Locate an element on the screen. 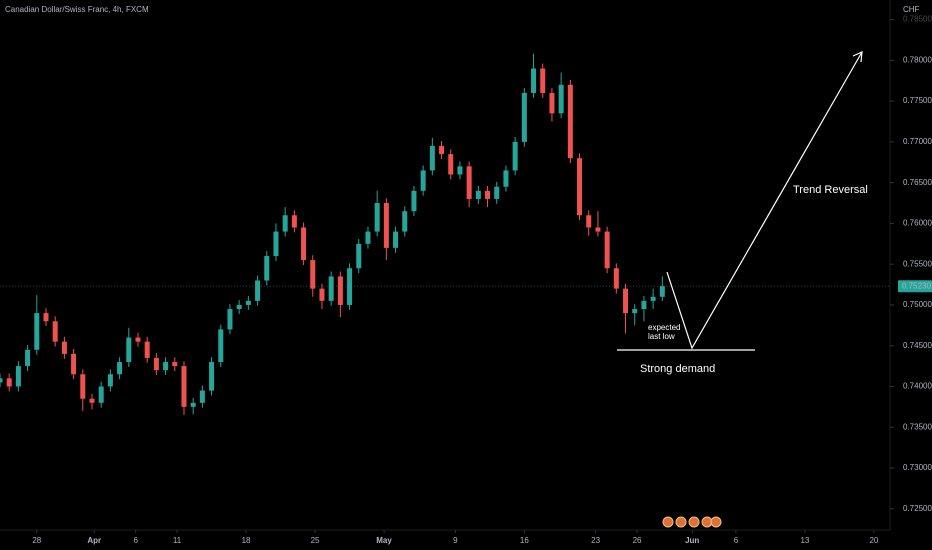 The image size is (932, 550). arrow-head is located at coordinates (857, 57).